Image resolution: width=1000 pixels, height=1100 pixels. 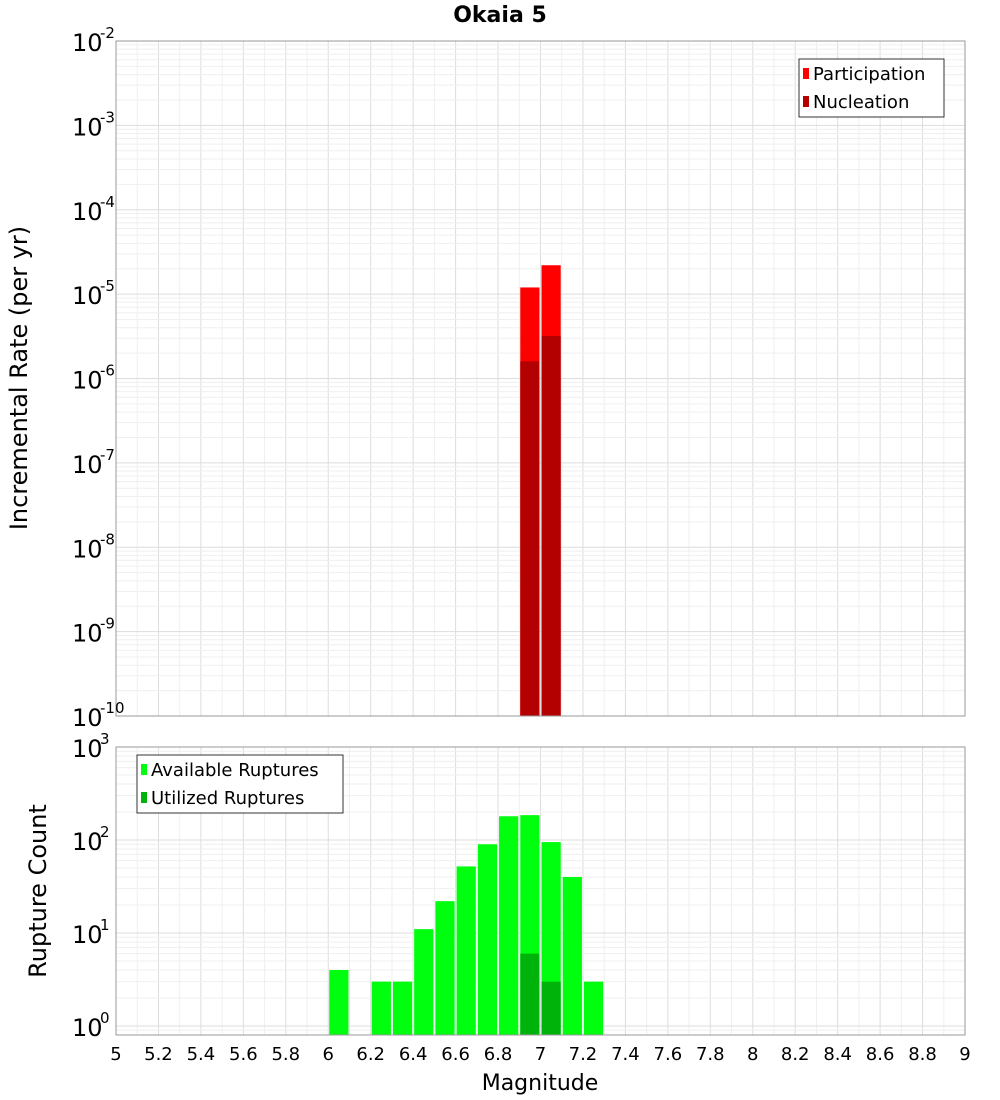 What do you see at coordinates (107, 286) in the screenshot?
I see `y-tick-exponent: -5` at bounding box center [107, 286].